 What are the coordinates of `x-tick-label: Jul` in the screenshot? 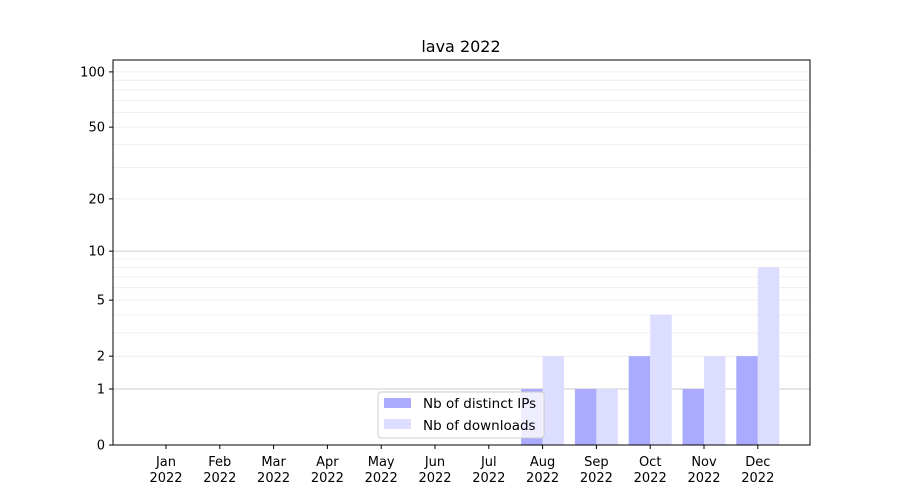 It's located at (488, 462).